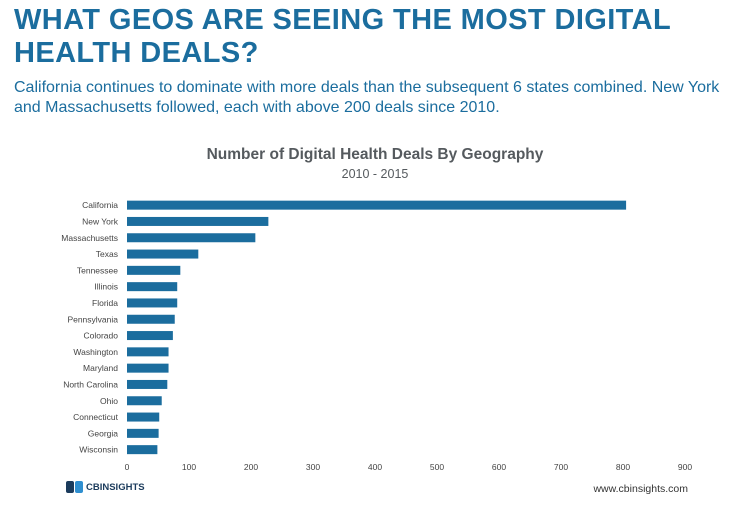 The height and width of the screenshot is (505, 740). I want to click on category-label: Maryland, so click(100, 368).